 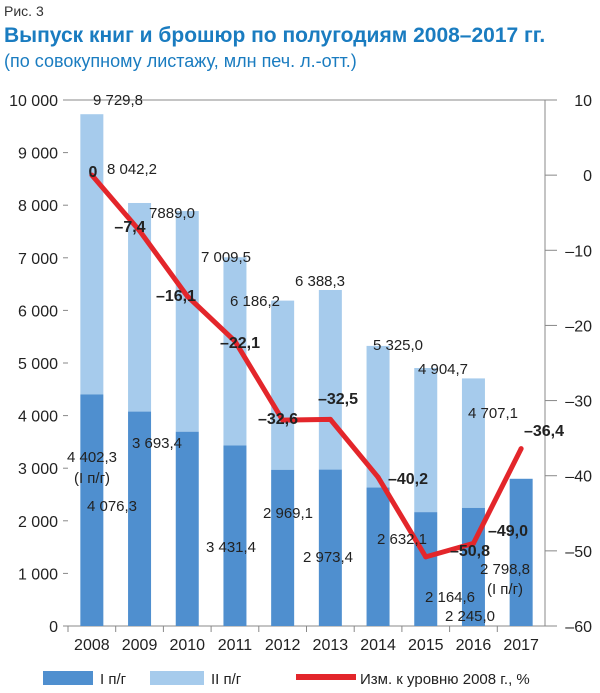 What do you see at coordinates (177, 678) in the screenshot?
I see `legend-swatch-ii` at bounding box center [177, 678].